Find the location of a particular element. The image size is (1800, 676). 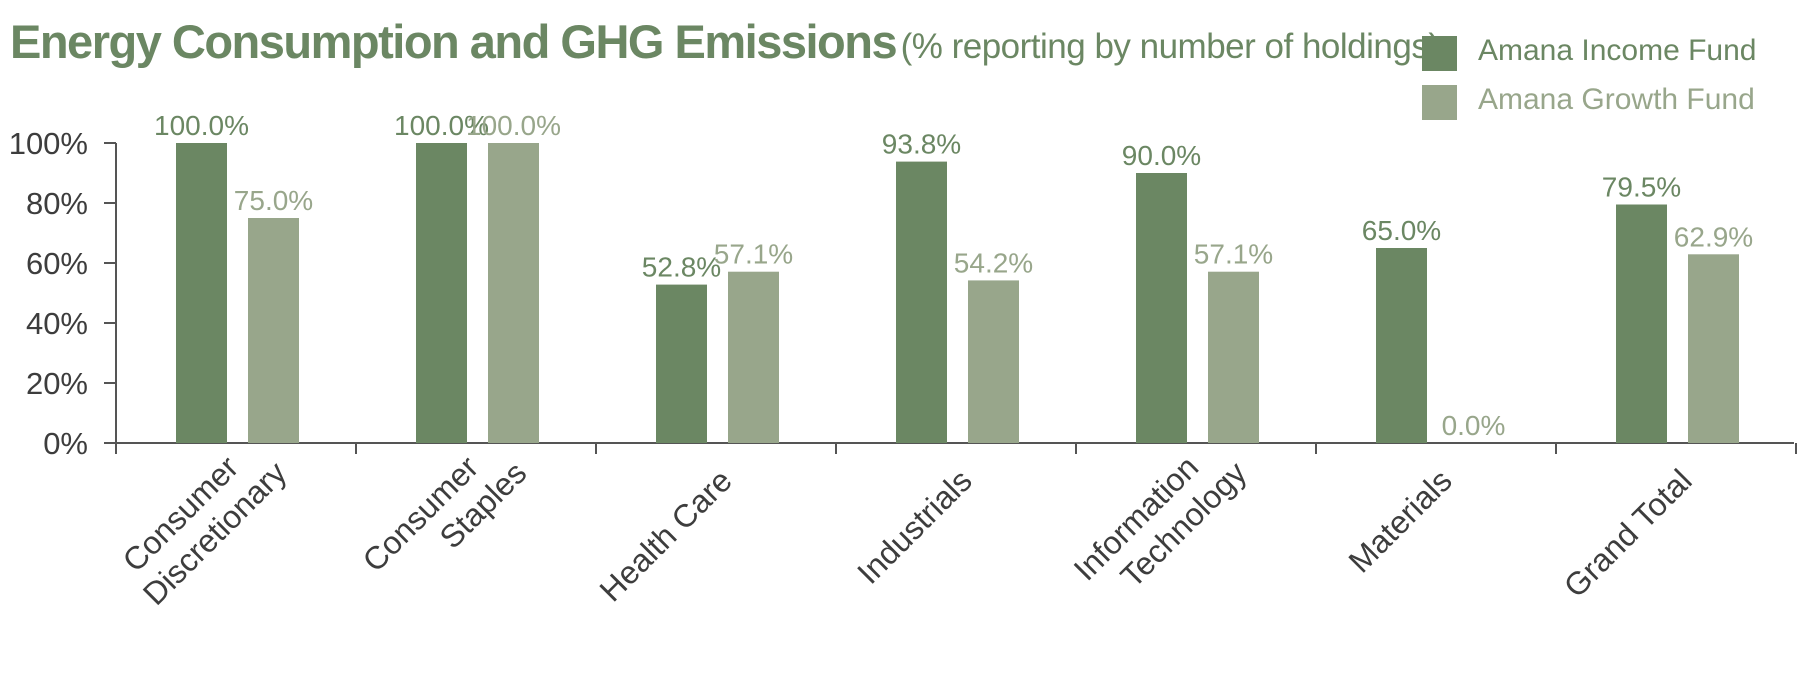

category-label-text: Materials is located at coordinates (1399, 520).